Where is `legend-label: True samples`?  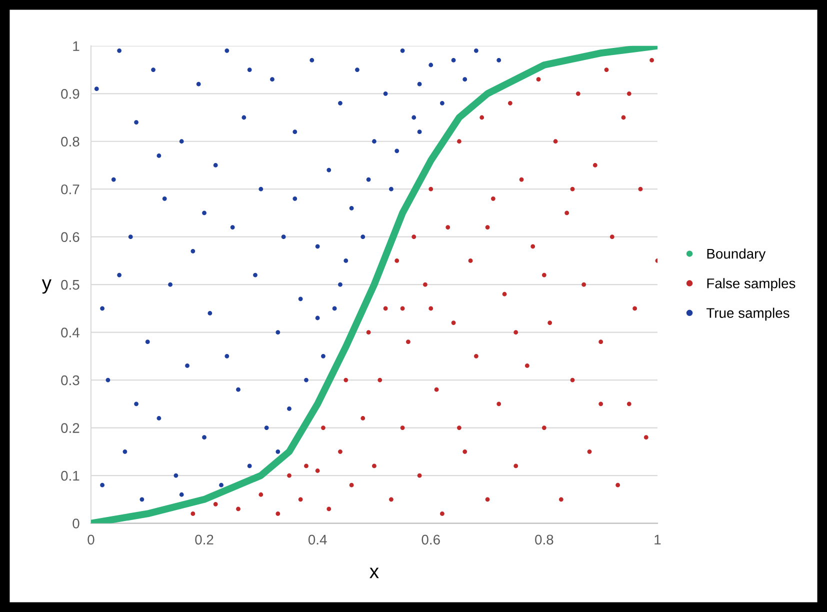
legend-label: True samples is located at coordinates (748, 314).